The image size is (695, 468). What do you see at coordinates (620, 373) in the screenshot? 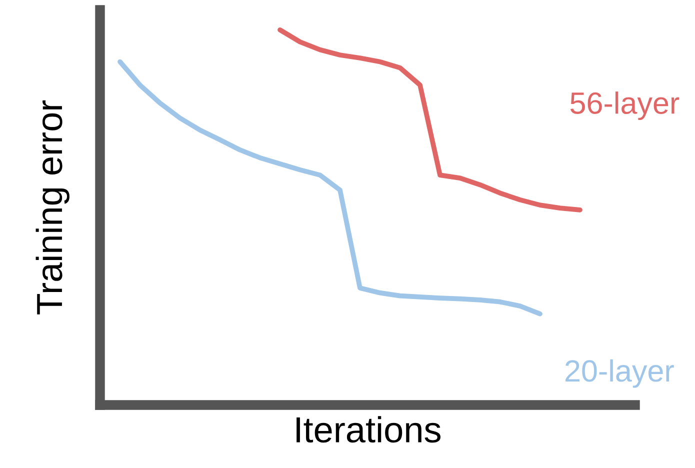
I see `series-label: 20-layer` at bounding box center [620, 373].